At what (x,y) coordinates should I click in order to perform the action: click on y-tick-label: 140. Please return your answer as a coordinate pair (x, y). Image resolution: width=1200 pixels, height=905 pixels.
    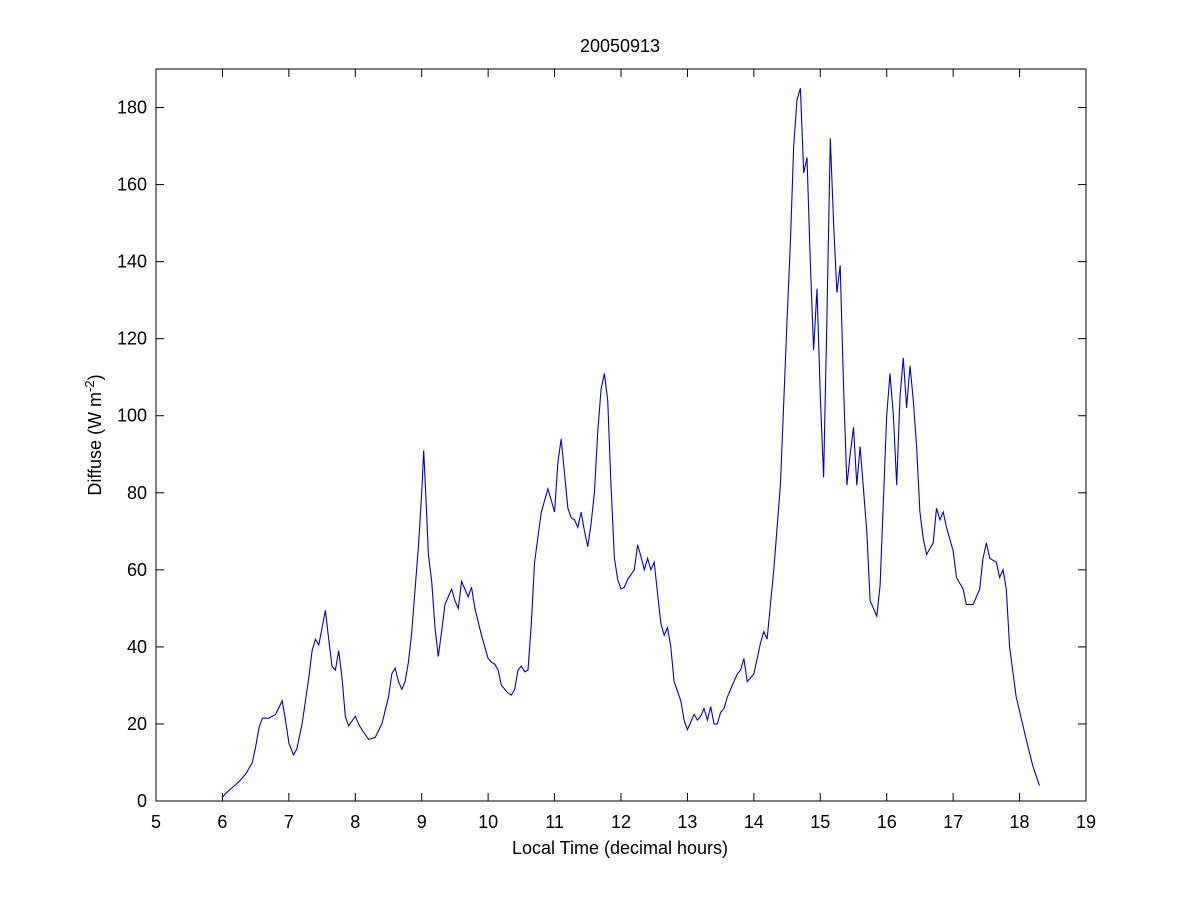
    Looking at the image, I should click on (132, 262).